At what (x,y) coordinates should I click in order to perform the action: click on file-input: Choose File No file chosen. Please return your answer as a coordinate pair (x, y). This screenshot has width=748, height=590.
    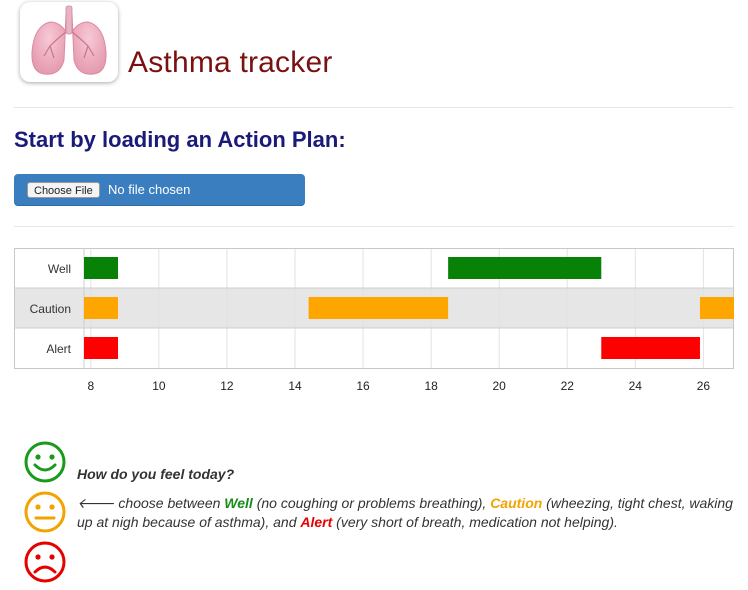
    Looking at the image, I should click on (159, 190).